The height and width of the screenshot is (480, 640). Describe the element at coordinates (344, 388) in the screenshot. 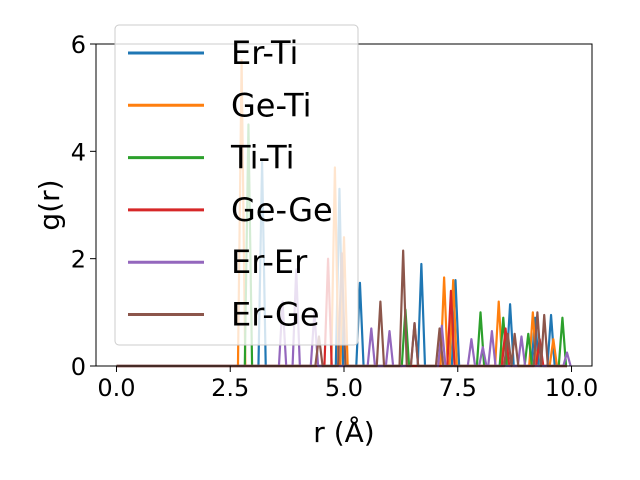

I see `x-tick-label: 5.0` at that location.